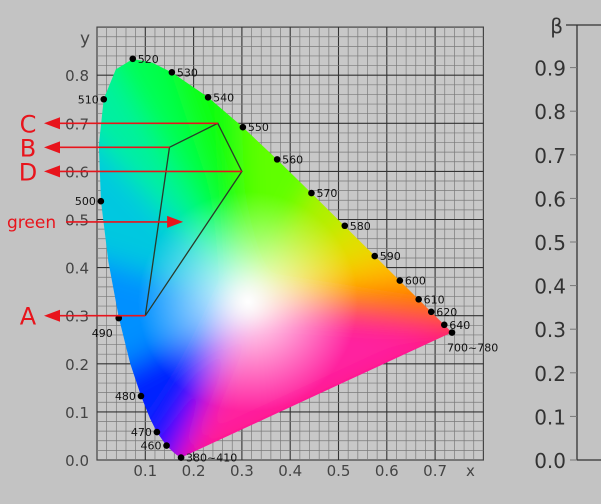 The image size is (601, 504). Describe the element at coordinates (77, 269) in the screenshot. I see `y-tick-label: 0.4` at that location.